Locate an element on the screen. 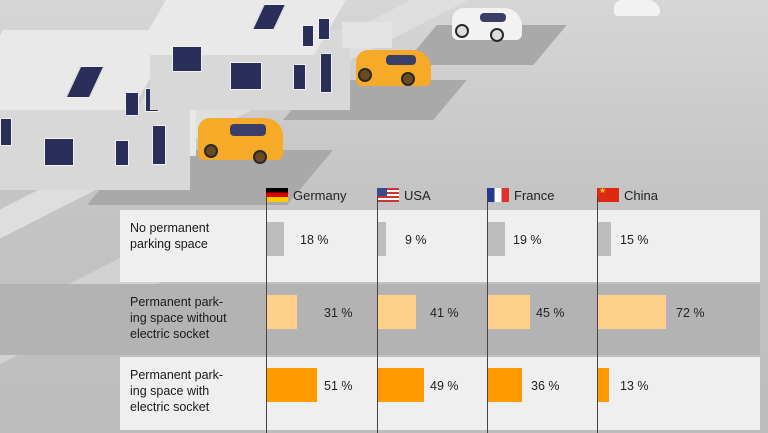  flag-china-icon is located at coordinates (608, 194).